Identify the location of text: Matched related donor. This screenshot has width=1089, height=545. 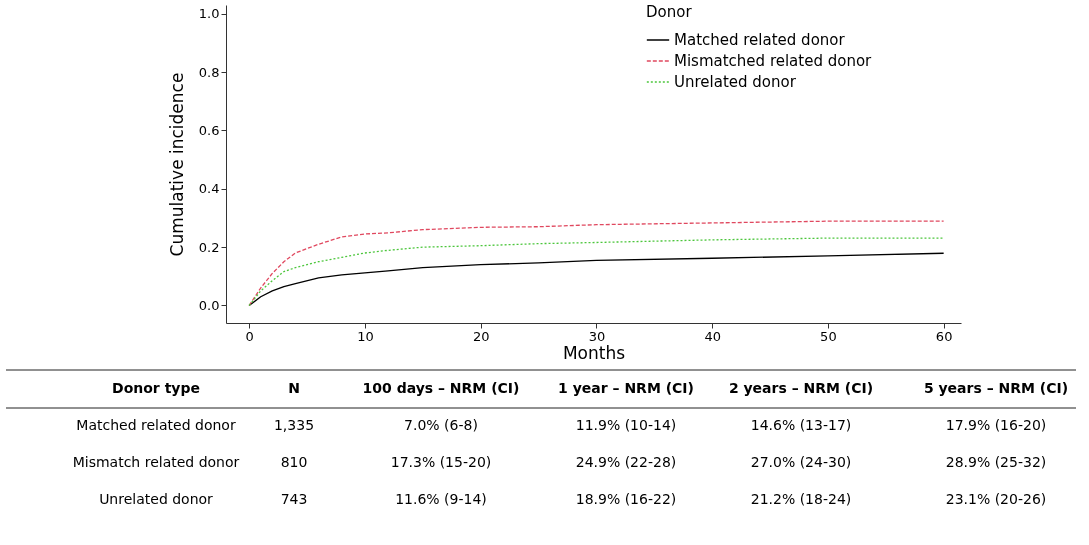
(156, 425).